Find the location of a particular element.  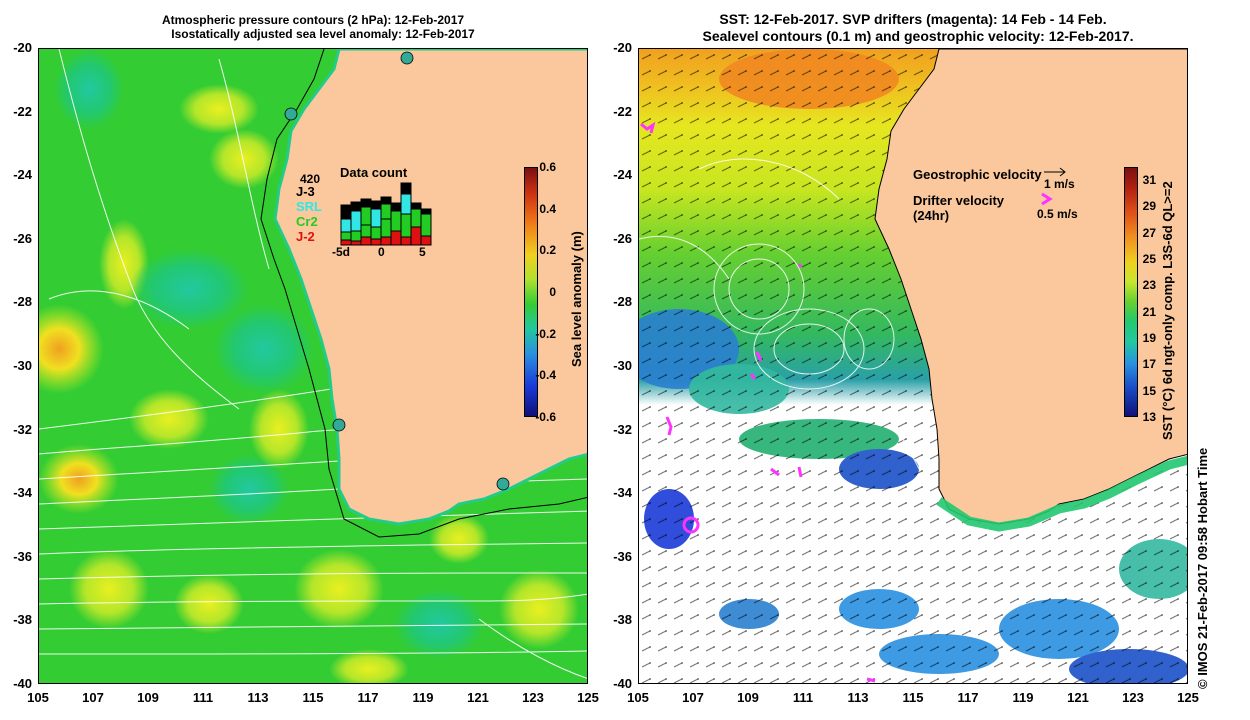

svp-drifters is located at coordinates (758, 402).